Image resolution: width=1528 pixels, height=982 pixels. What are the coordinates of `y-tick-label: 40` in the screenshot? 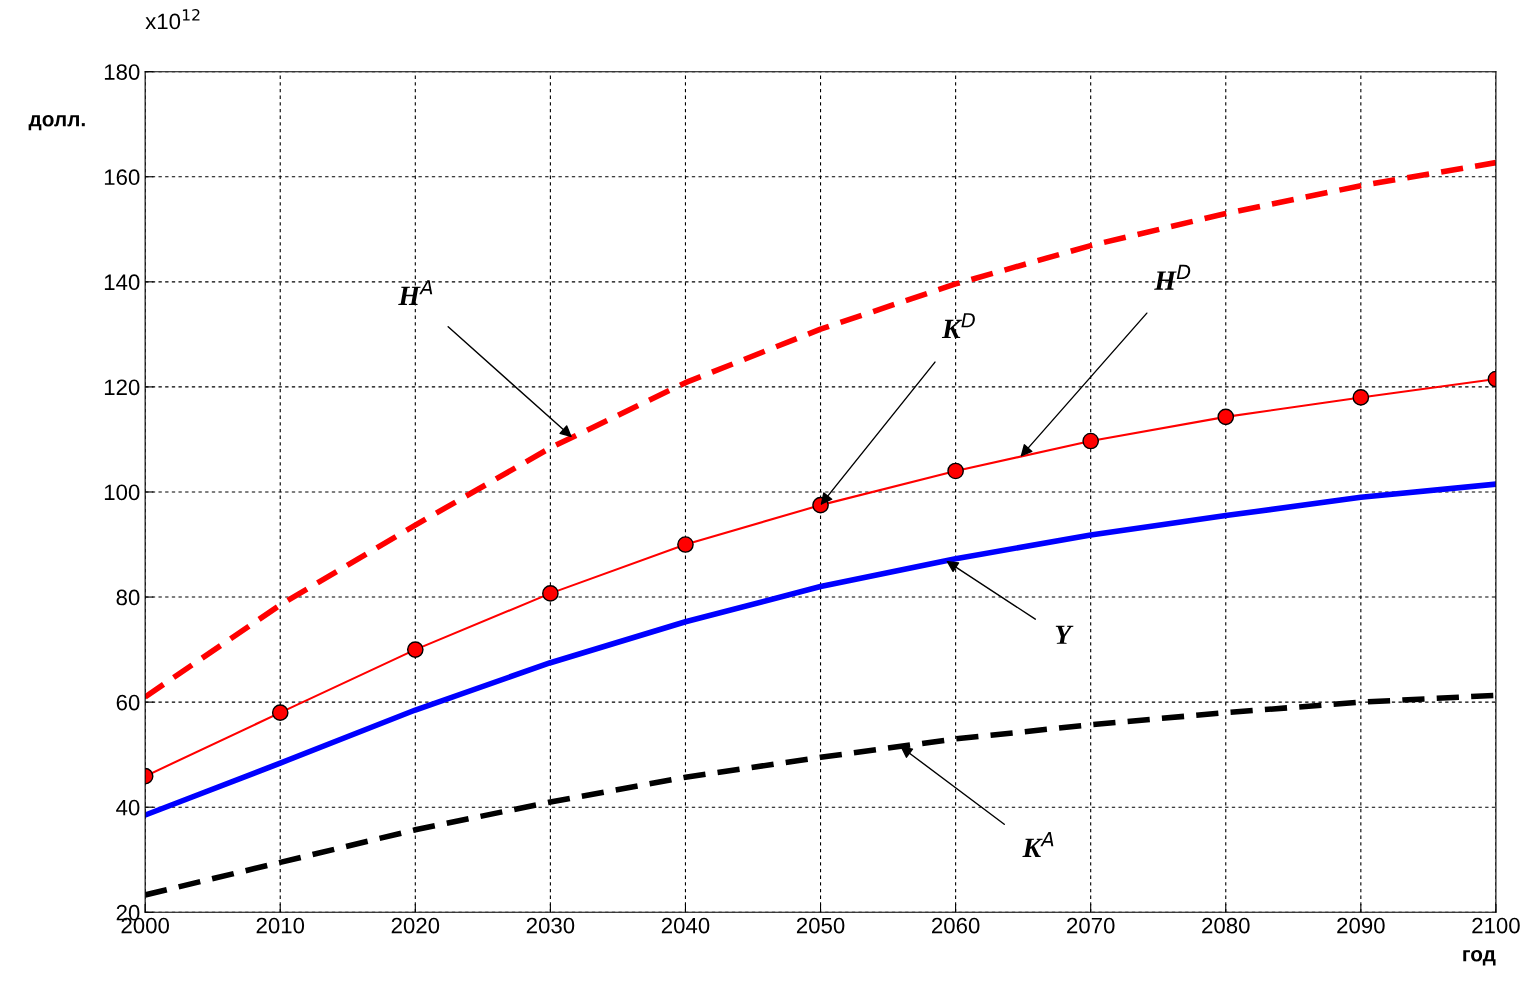 It's located at (128, 807).